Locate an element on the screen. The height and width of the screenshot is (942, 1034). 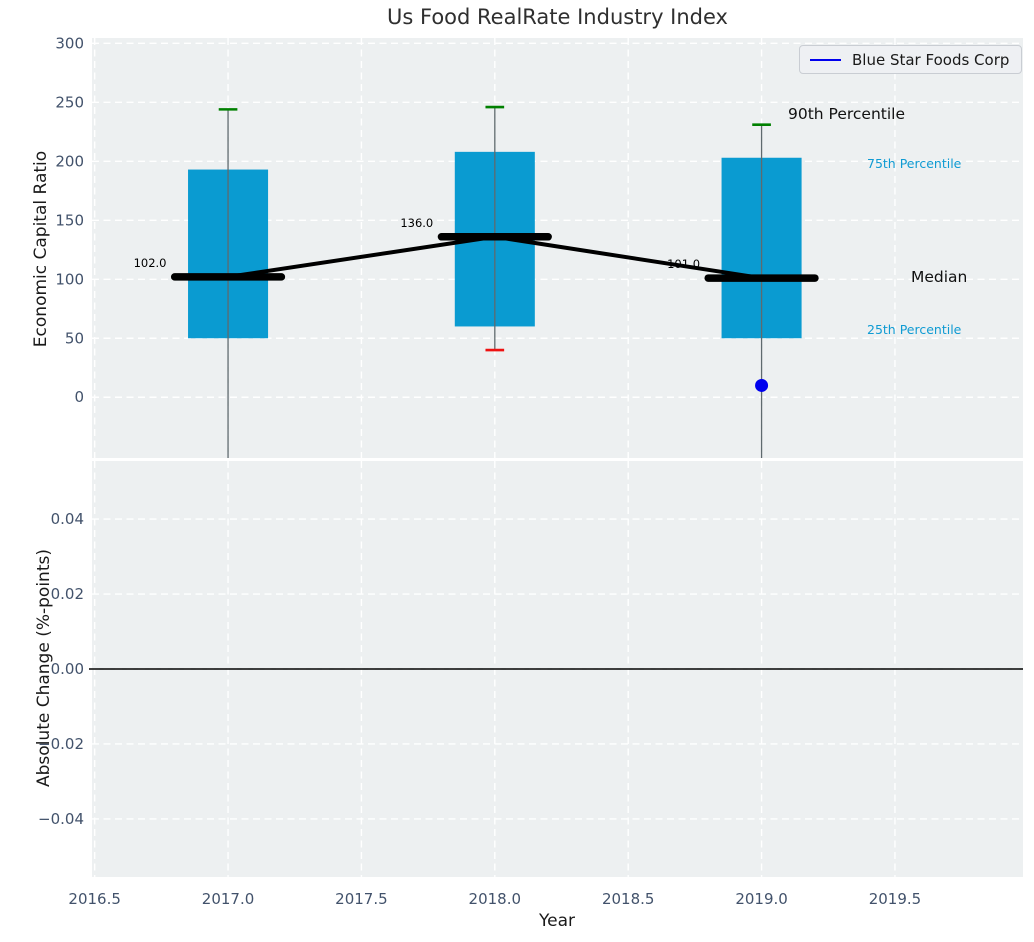
bottom-y-tick-label: 0.02 is located at coordinates (67, 594).